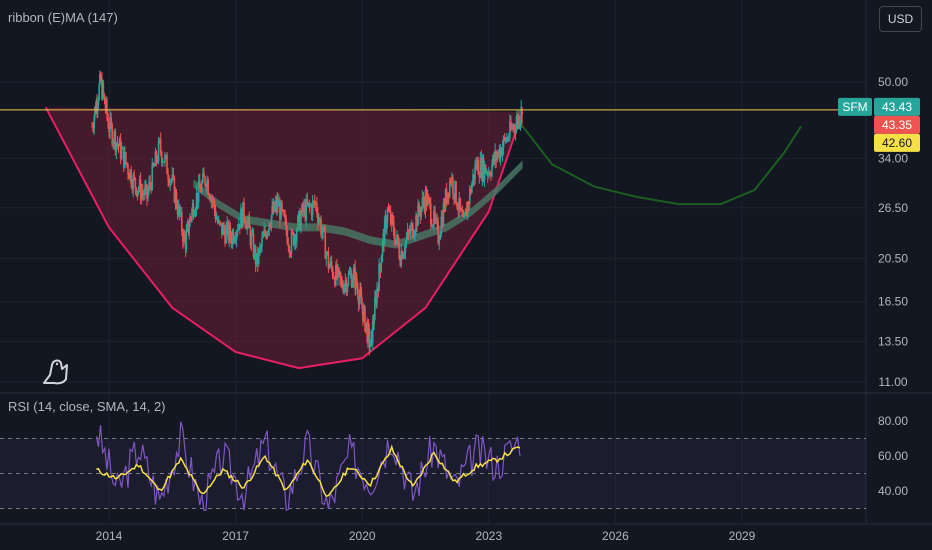 Image resolution: width=932 pixels, height=550 pixels. I want to click on third-price-badge-text: 42.60, so click(897, 143).